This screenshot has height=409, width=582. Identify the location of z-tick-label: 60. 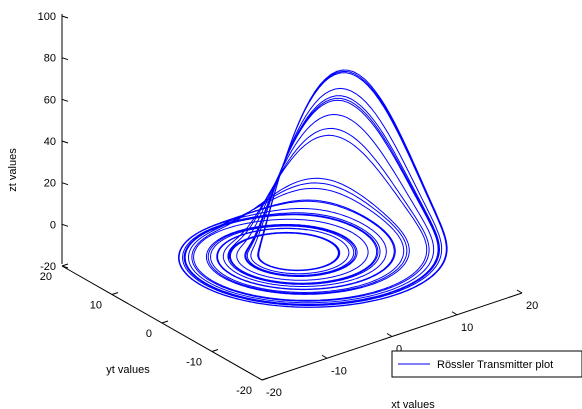
(50, 100).